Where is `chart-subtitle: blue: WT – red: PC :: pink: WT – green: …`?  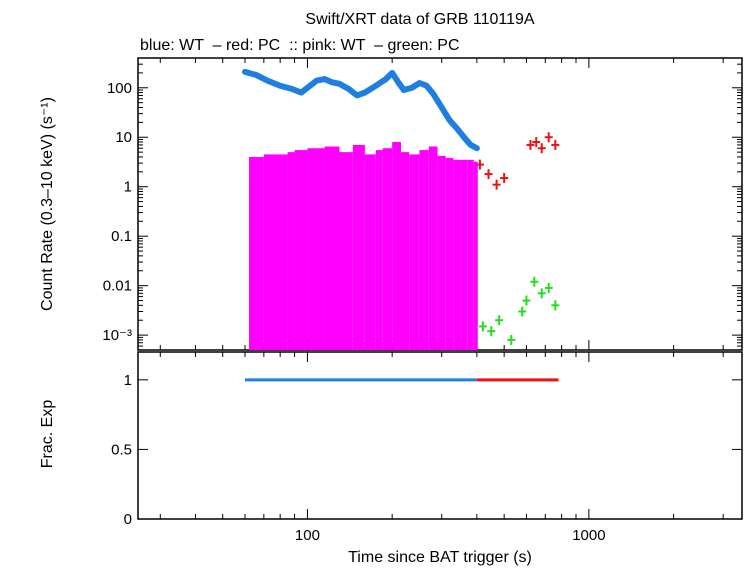 chart-subtitle: blue: WT – red: PC :: pink: WT – green: … is located at coordinates (300, 45).